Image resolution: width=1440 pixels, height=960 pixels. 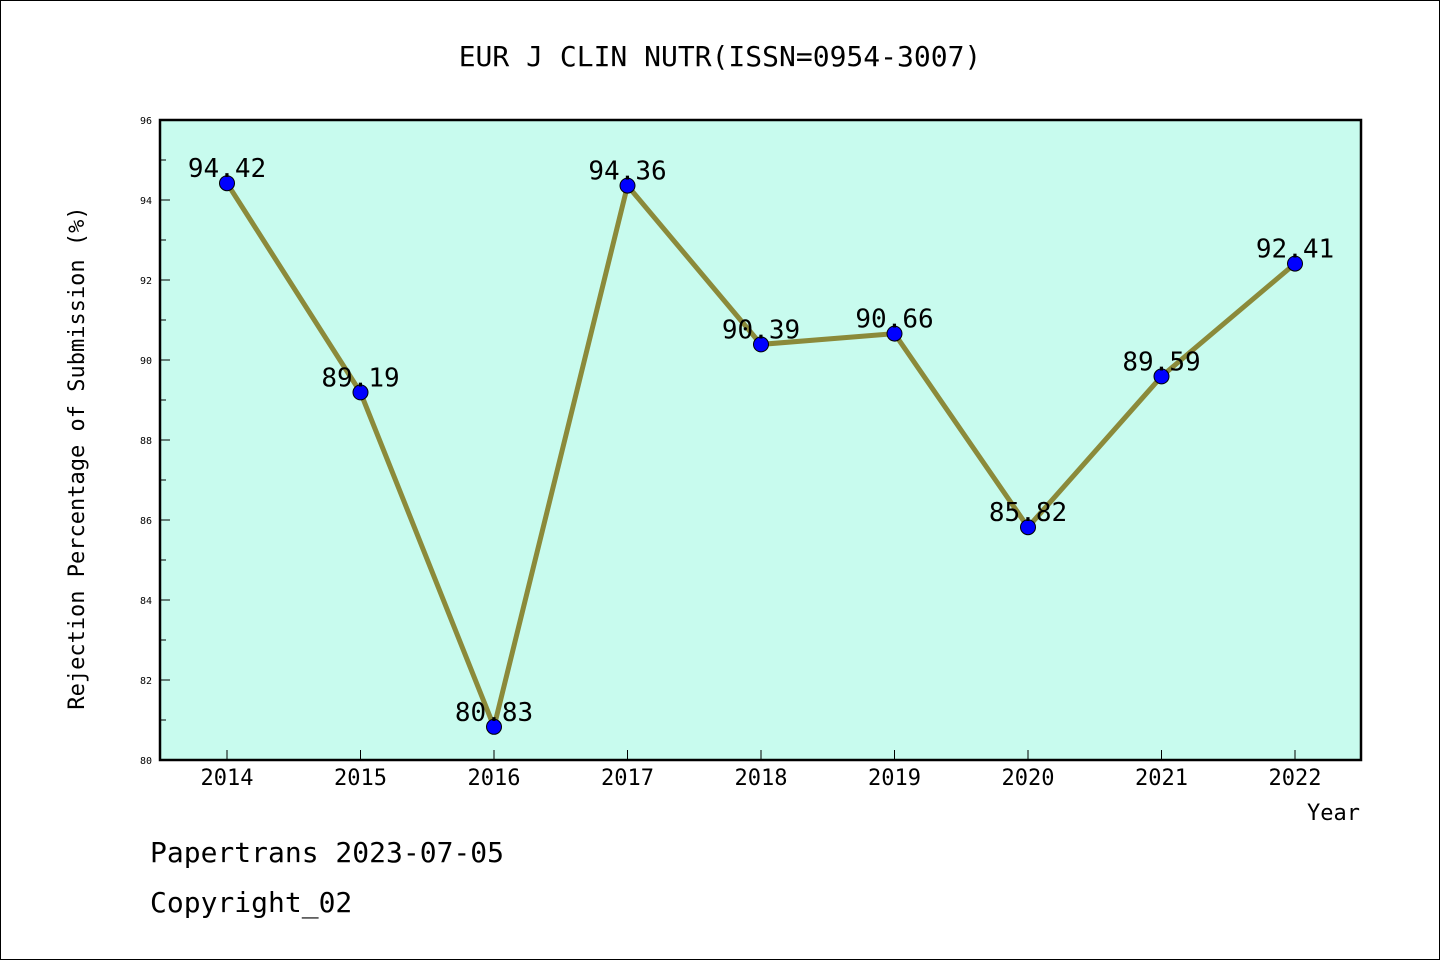 I want to click on x-axis-label: Year, so click(x=1333, y=813).